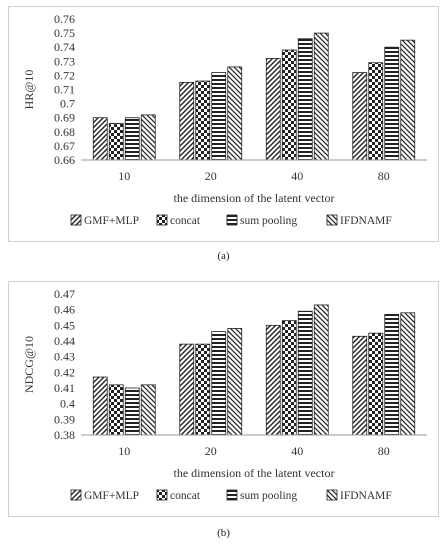  I want to click on y-tick-label: 0.39, so click(64, 419).